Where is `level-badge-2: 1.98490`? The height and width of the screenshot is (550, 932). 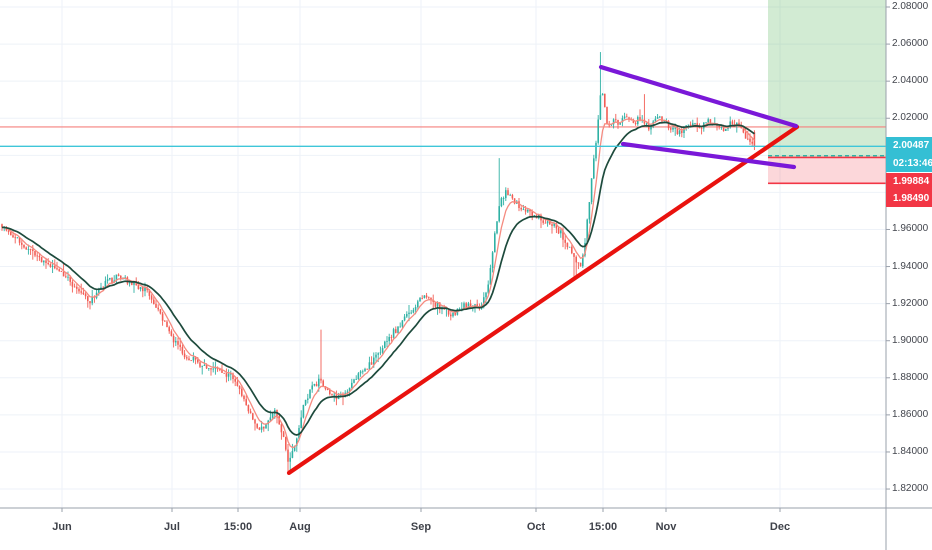
level-badge-2: 1.98490 is located at coordinates (909, 198).